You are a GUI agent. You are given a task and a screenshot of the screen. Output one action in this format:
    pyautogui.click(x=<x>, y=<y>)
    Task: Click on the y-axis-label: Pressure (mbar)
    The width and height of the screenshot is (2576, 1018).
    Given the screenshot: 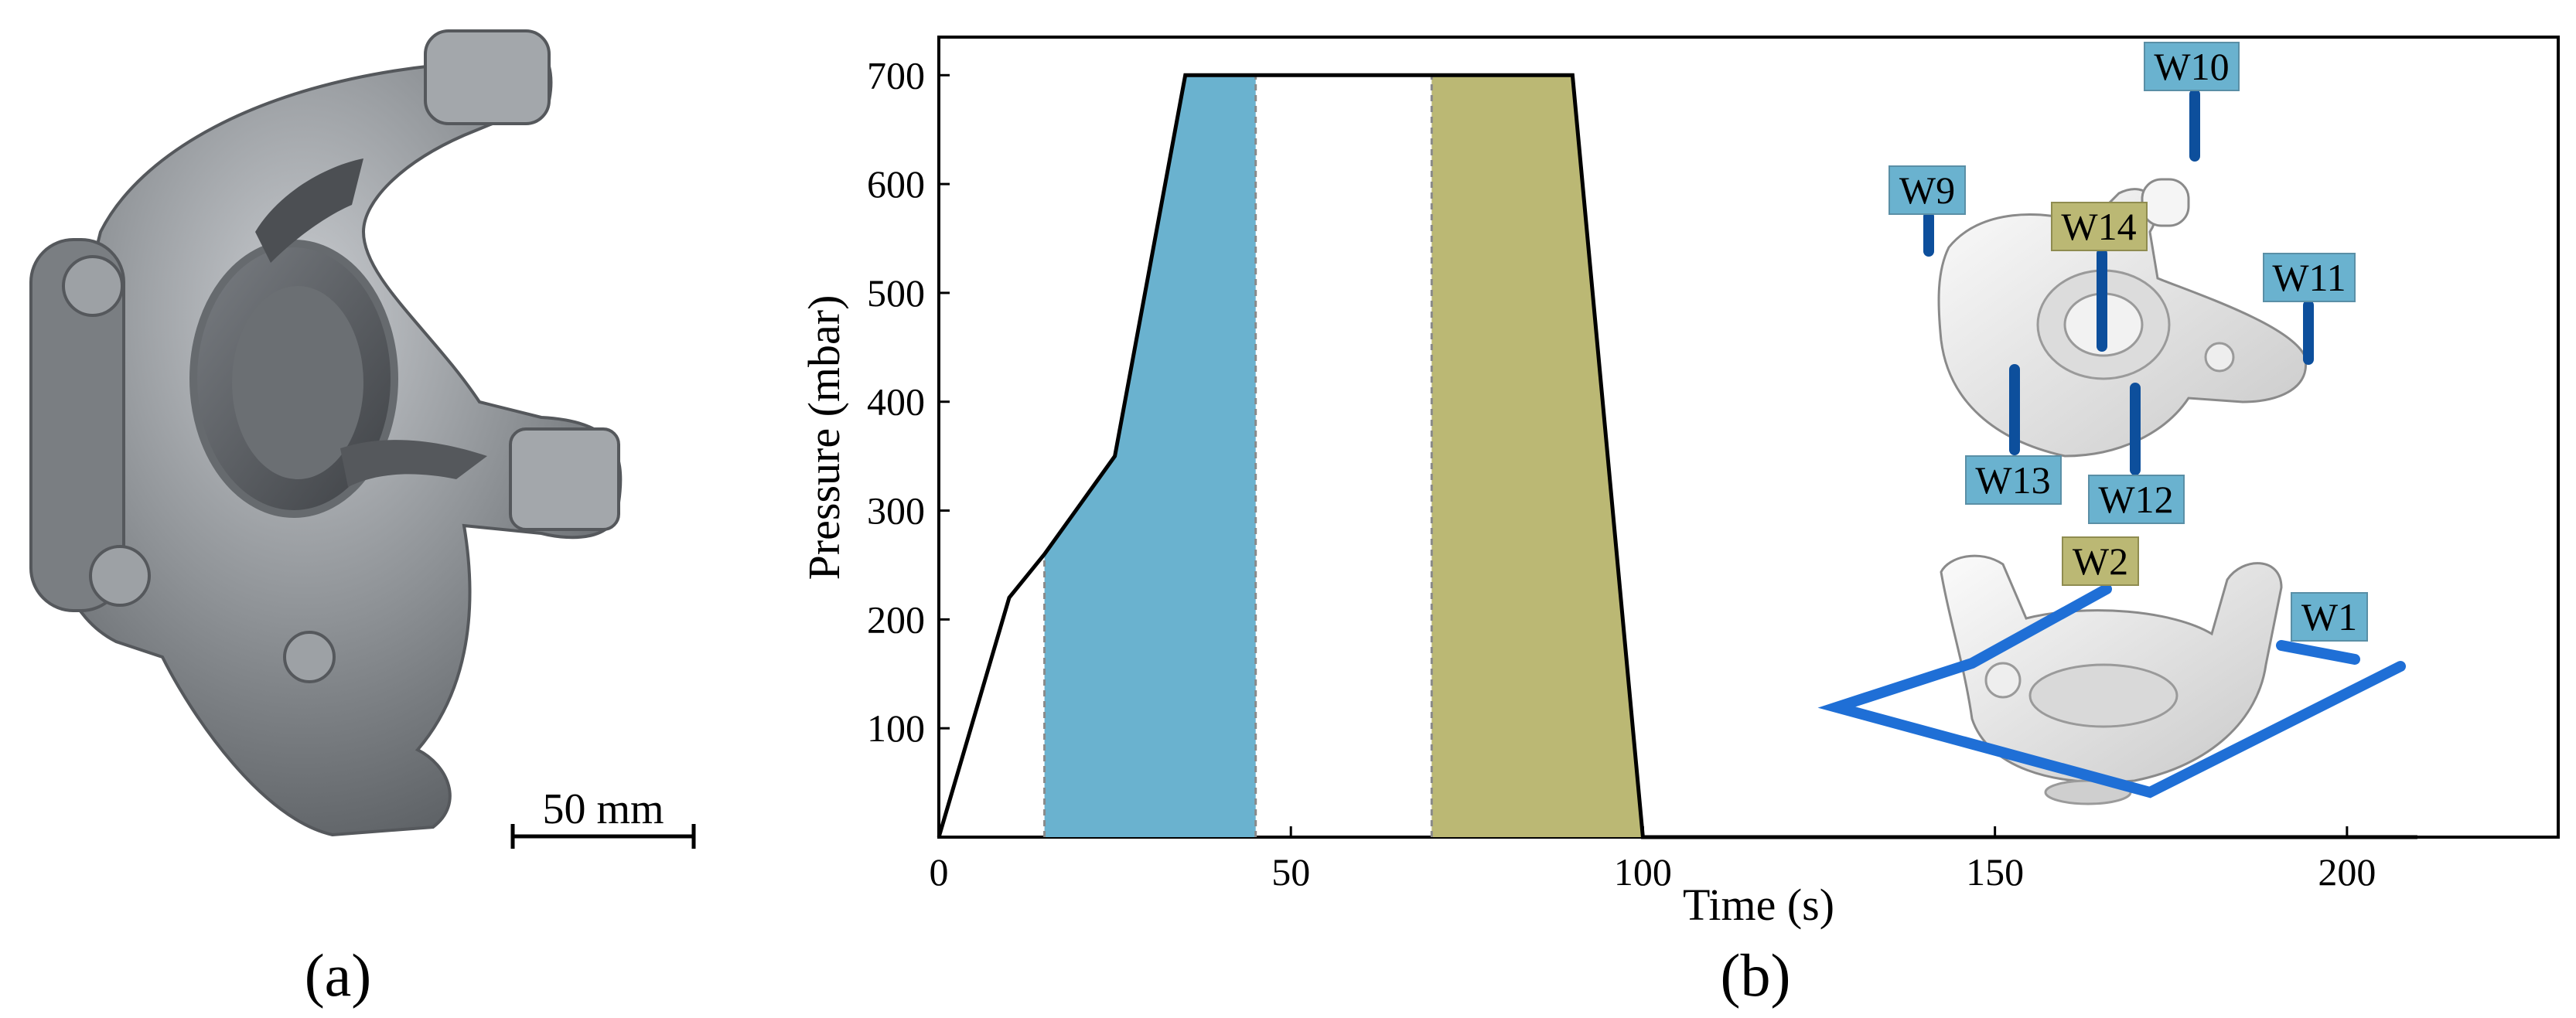 What is the action you would take?
    pyautogui.click(x=824, y=438)
    